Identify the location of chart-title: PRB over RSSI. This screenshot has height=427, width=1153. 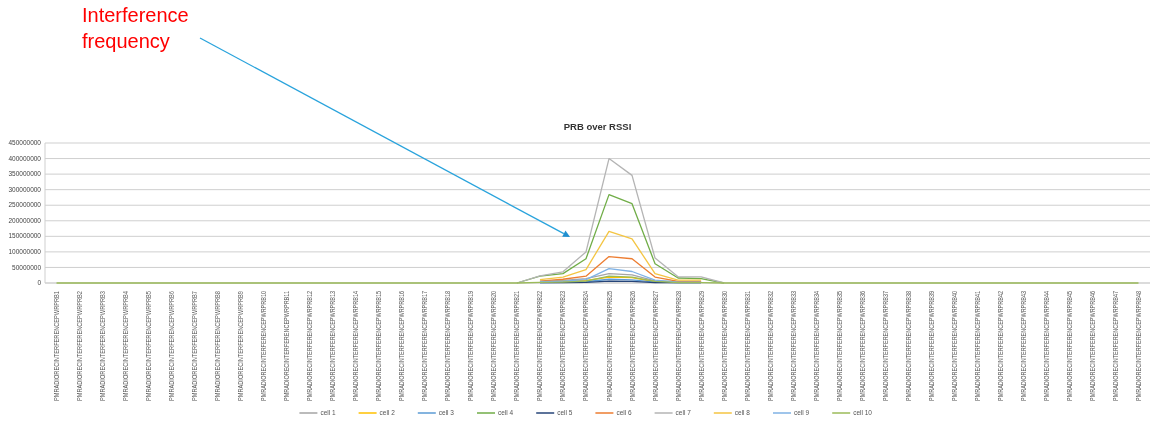
(597, 126).